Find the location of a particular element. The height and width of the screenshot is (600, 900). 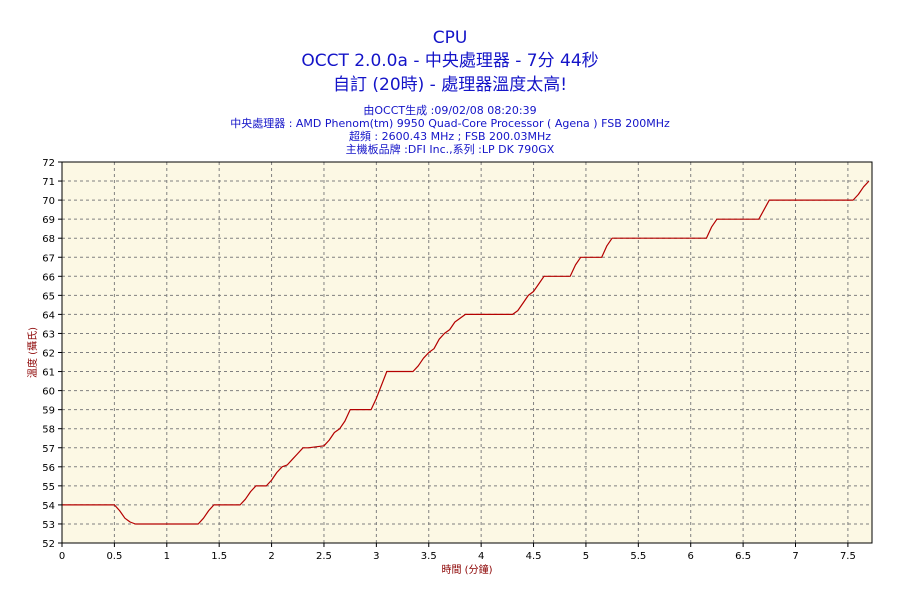

y-tick-label: 57 is located at coordinates (48, 449).